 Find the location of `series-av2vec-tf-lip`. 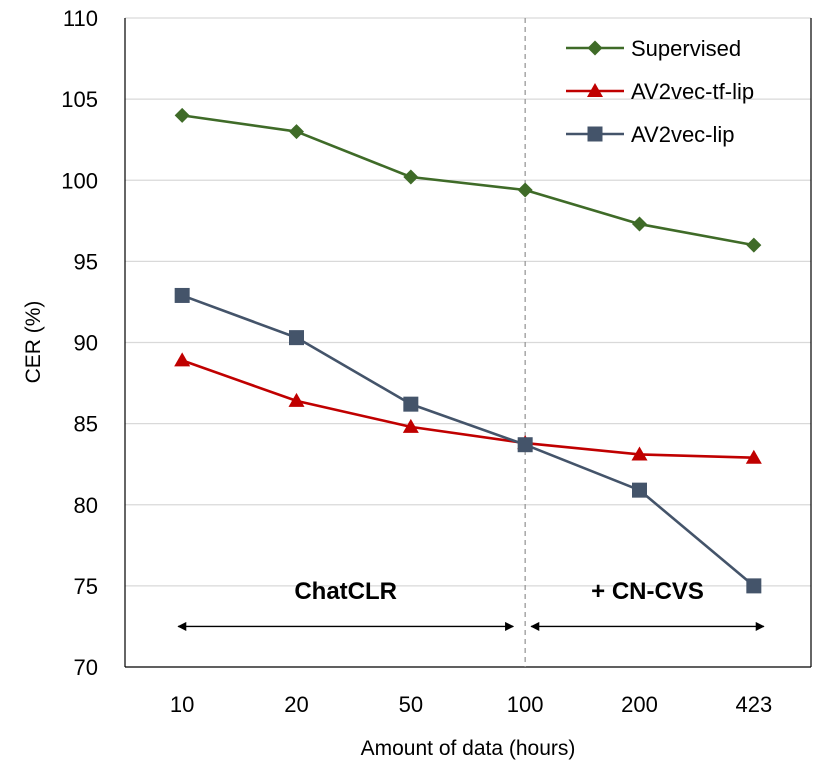

series-av2vec-tf-lip is located at coordinates (468, 408).